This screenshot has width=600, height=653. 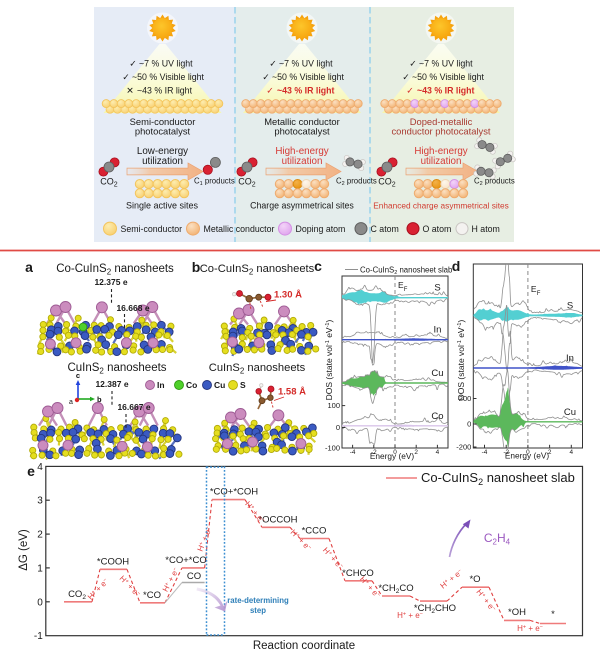 What do you see at coordinates (474, 579) in the screenshot?
I see `svg-text: *O` at bounding box center [474, 579].